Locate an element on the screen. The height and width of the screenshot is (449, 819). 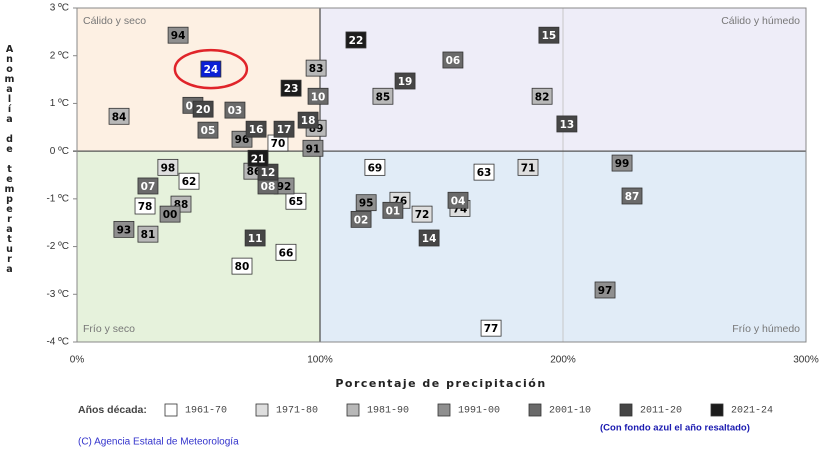
y-tick-label: 3 ºC is located at coordinates (59, 8).